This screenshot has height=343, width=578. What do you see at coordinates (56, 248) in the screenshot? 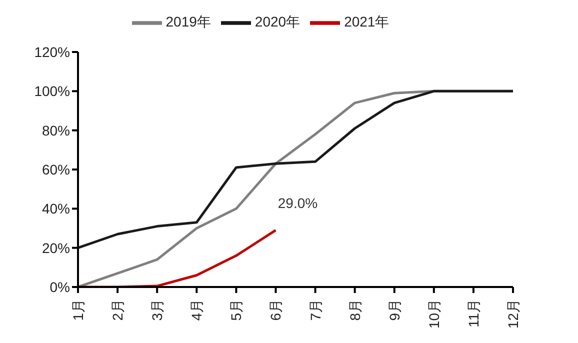
I see `y-tick-label: 20%` at bounding box center [56, 248].